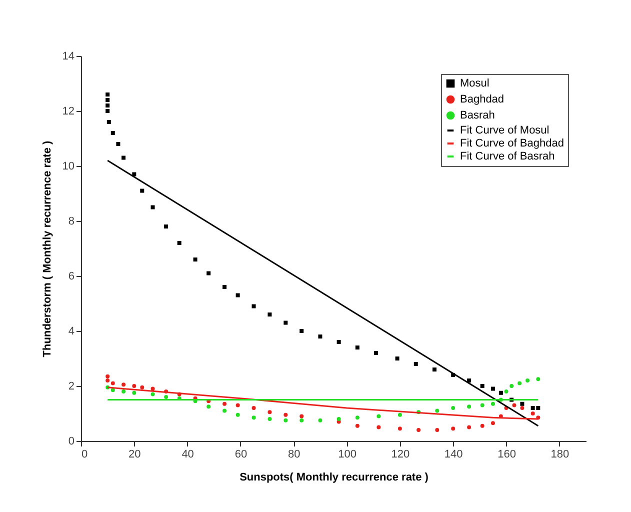 The width and height of the screenshot is (631, 512). What do you see at coordinates (482, 100) in the screenshot?
I see `legend-label: Baghdad` at bounding box center [482, 100].